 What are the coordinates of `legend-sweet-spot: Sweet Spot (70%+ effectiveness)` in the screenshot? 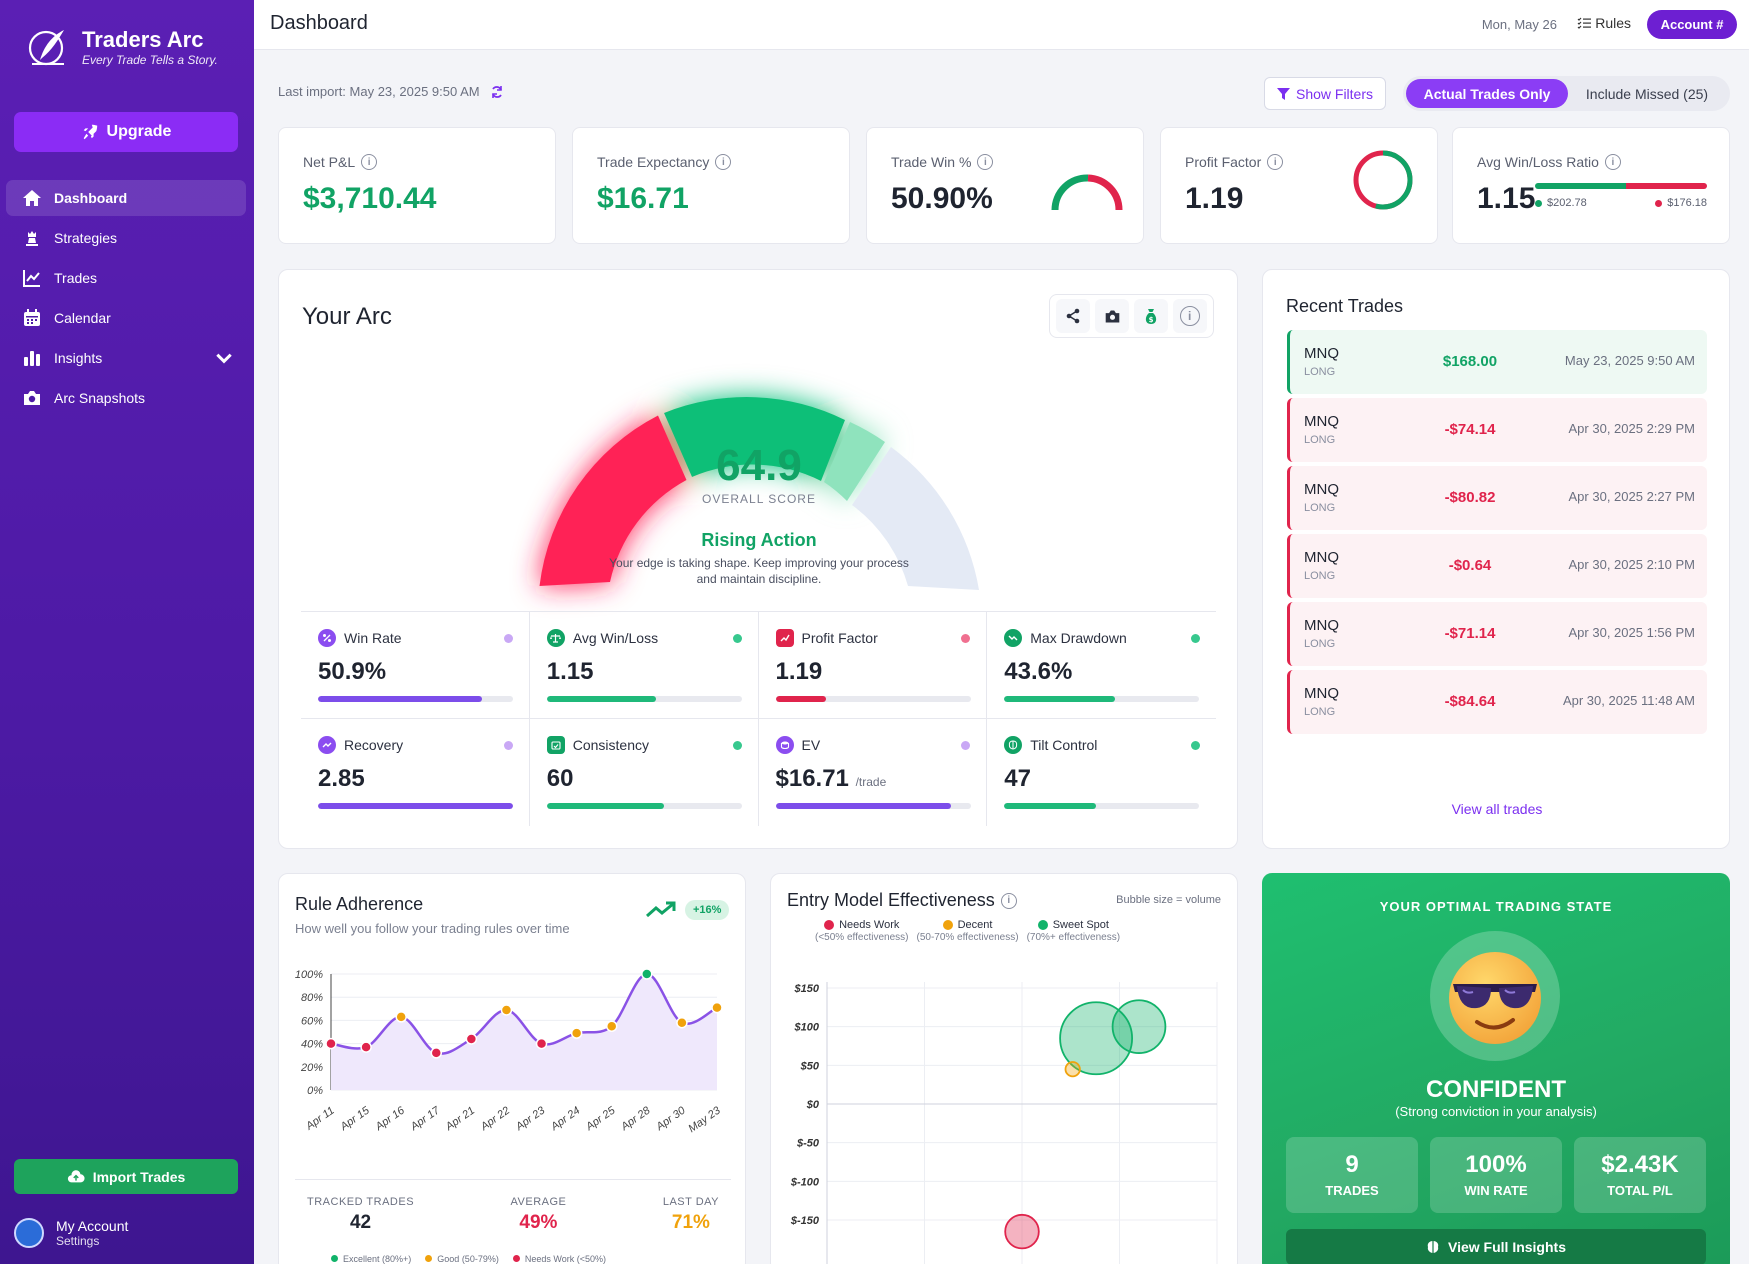 It's located at (1073, 931).